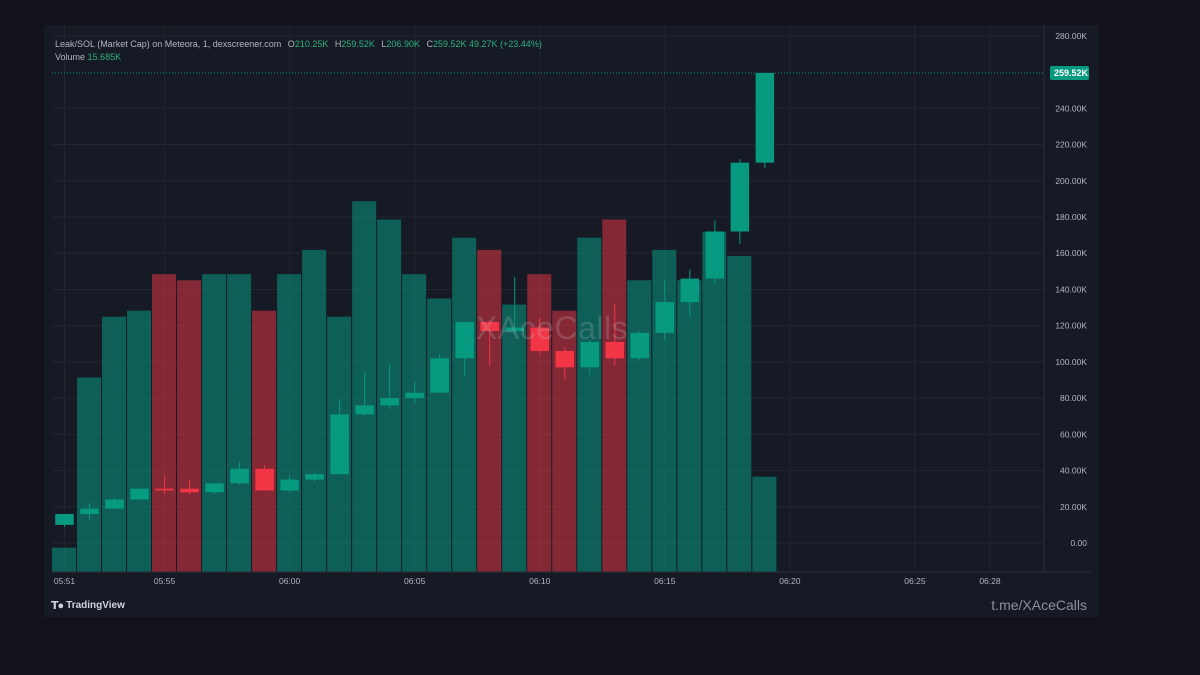 The height and width of the screenshot is (675, 1200). I want to click on y-tick-label: 160.00K, so click(1071, 253).